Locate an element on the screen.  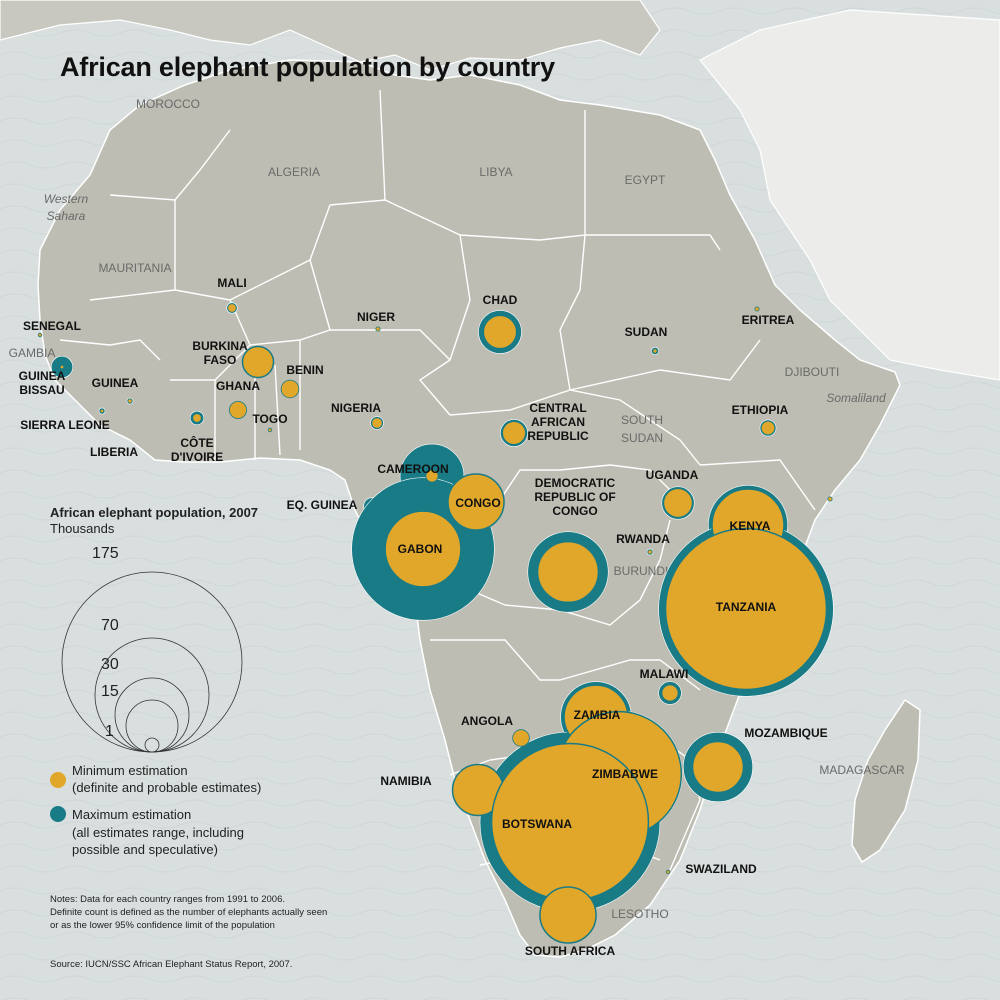
min-bubble-tanzania is located at coordinates (746, 609).